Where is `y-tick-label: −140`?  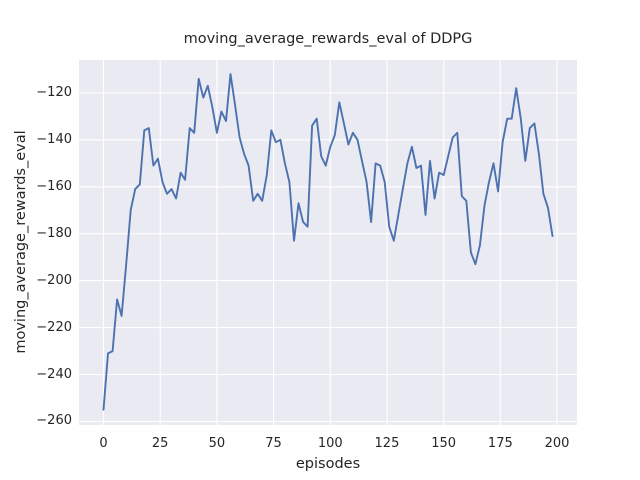
y-tick-label: −140 is located at coordinates (54, 139).